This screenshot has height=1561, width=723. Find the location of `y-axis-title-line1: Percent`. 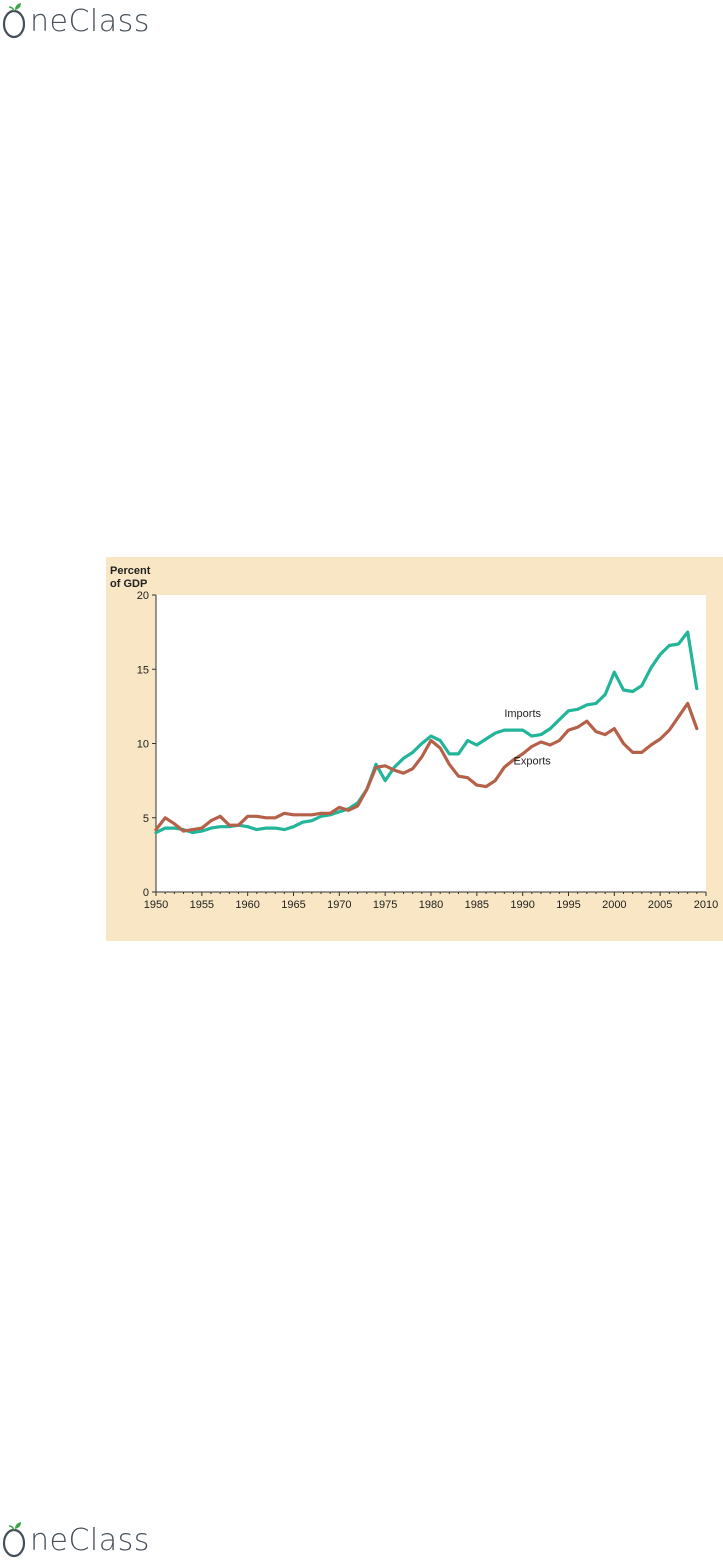

y-axis-title-line1: Percent is located at coordinates (130, 571).